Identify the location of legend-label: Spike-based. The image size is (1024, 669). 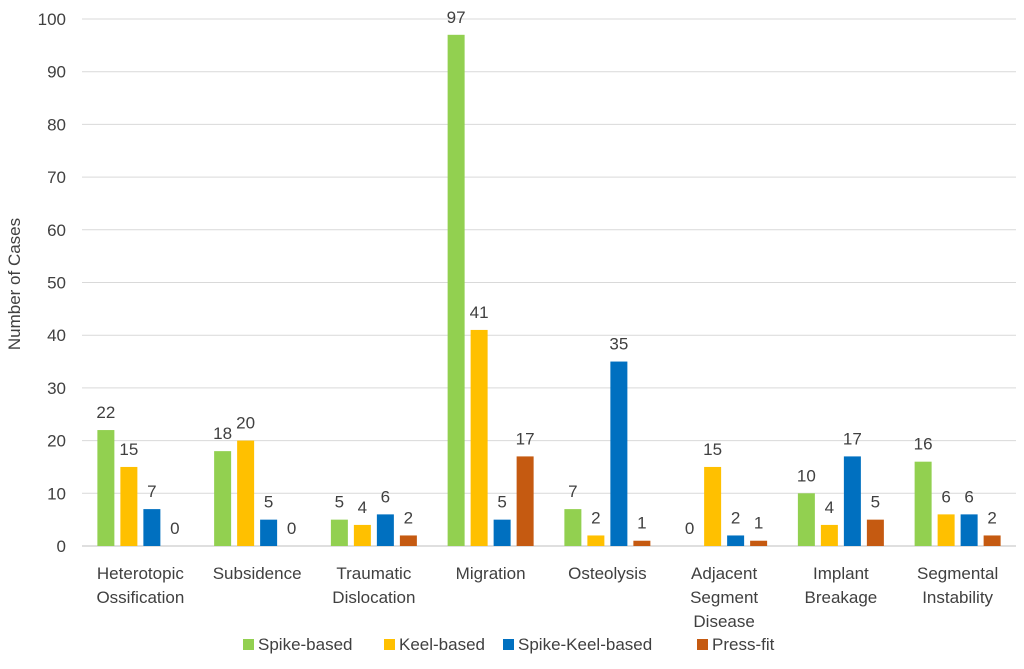
(305, 644).